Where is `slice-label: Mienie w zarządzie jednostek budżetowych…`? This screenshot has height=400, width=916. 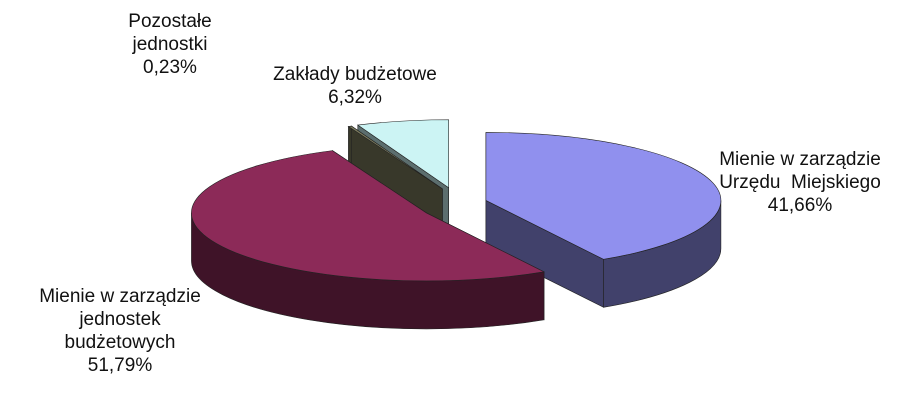 slice-label: Mienie w zarządzie jednostek budżetowych… is located at coordinates (120, 331).